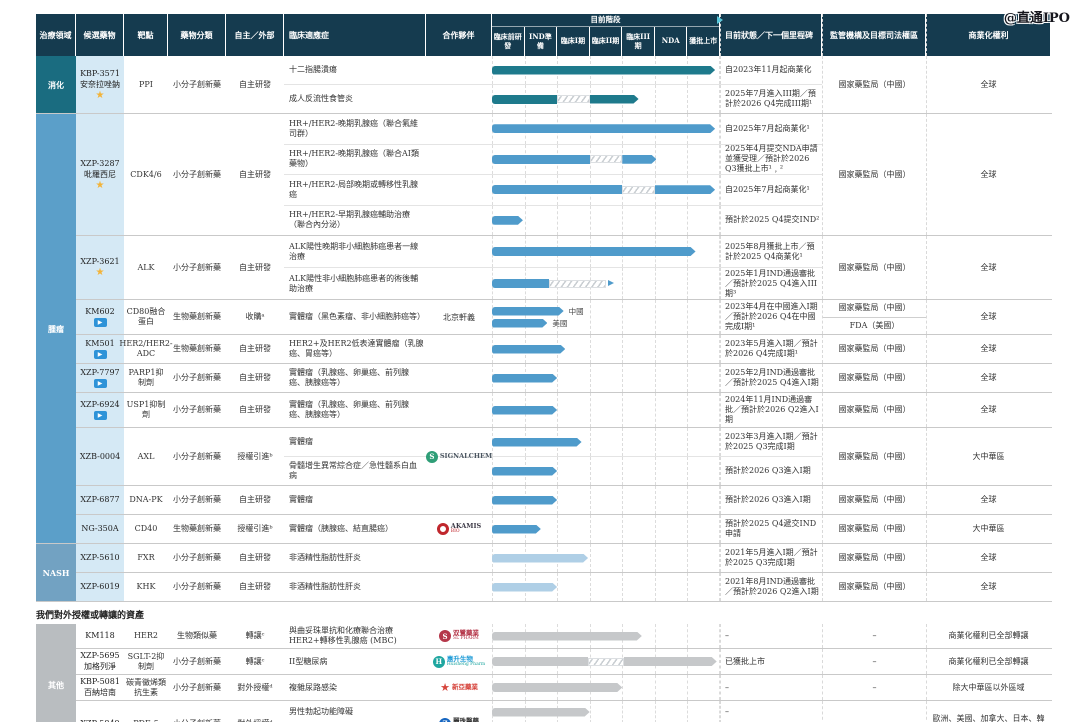 Image resolution: width=1080 pixels, height=722 pixels. I want to click on candidate-code: XZP-6019, so click(100, 586).